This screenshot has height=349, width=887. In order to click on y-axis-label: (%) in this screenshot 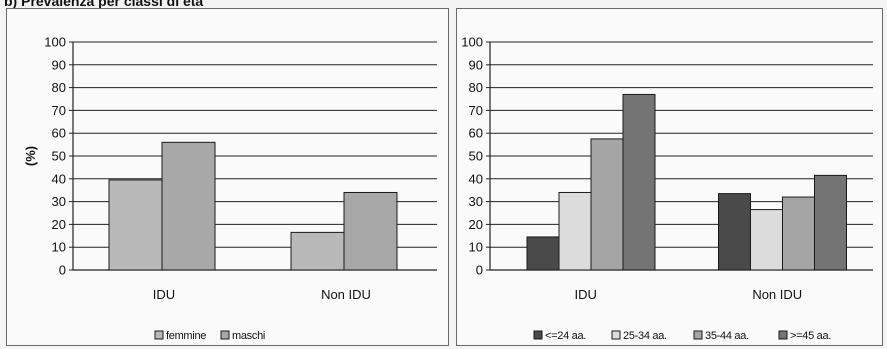, I will do `click(30, 156)`.